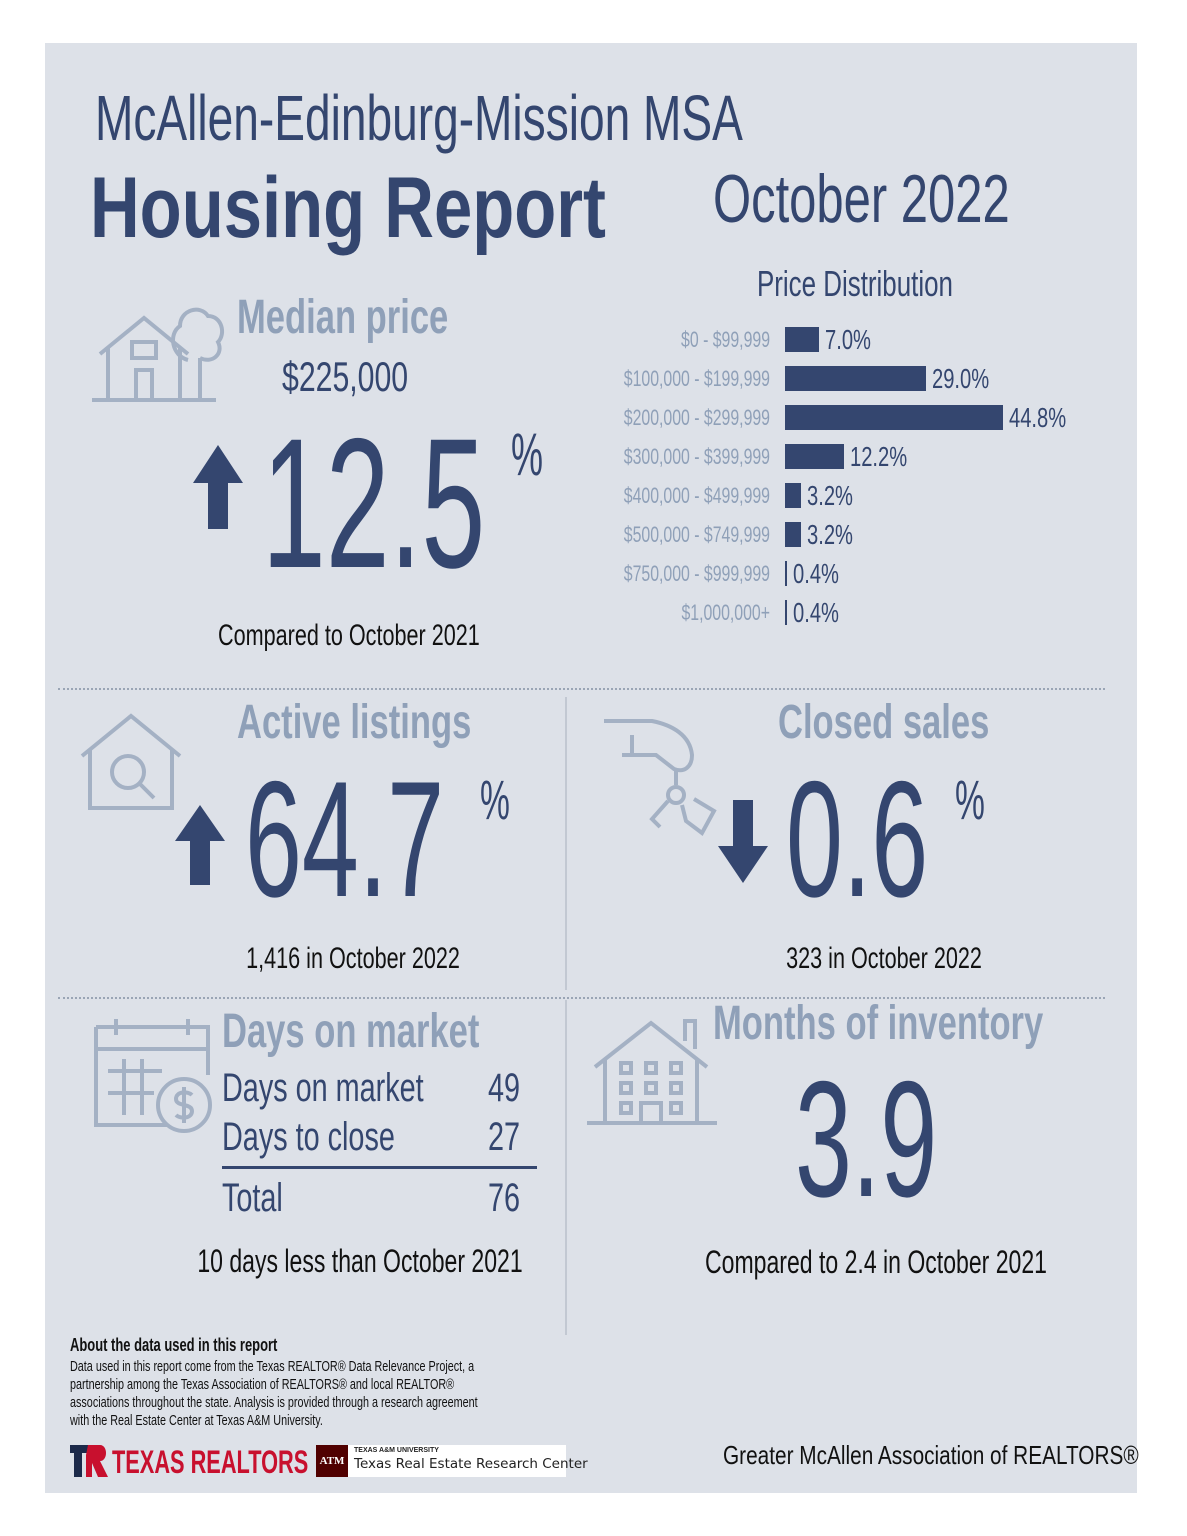 This screenshot has width=1187, height=1536. Describe the element at coordinates (961, 378) in the screenshot. I see `bar-value-label: 29.0%` at that location.